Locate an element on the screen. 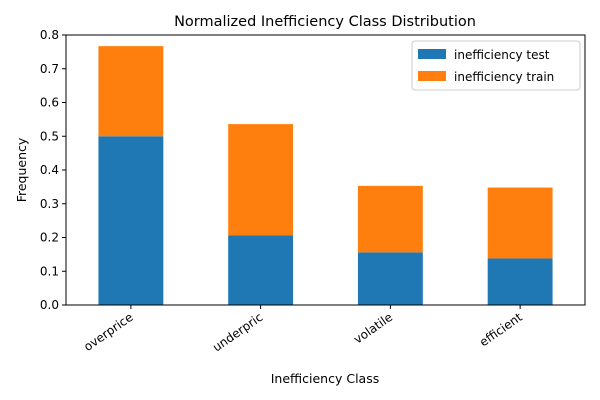 The image size is (600, 400). bar-inefficiency-test-efficient is located at coordinates (520, 281).